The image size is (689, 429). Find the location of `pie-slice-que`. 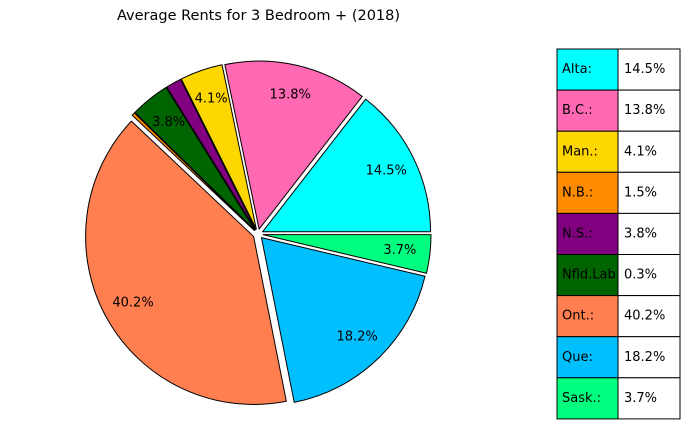

pie-slice-que is located at coordinates (343, 320).